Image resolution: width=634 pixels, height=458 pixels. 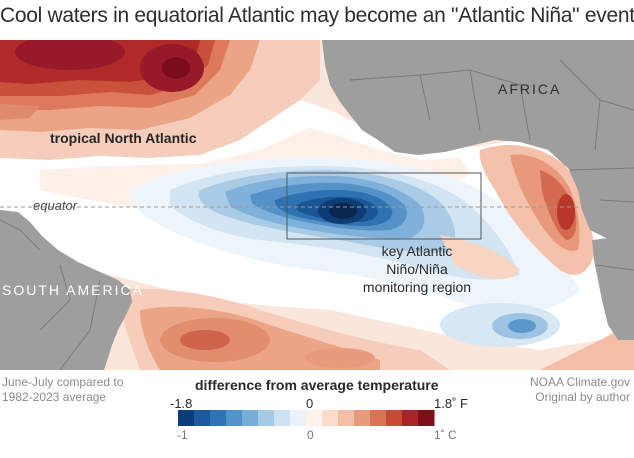 What do you see at coordinates (317, 385) in the screenshot?
I see `legend-title: difference from average temperature` at bounding box center [317, 385].